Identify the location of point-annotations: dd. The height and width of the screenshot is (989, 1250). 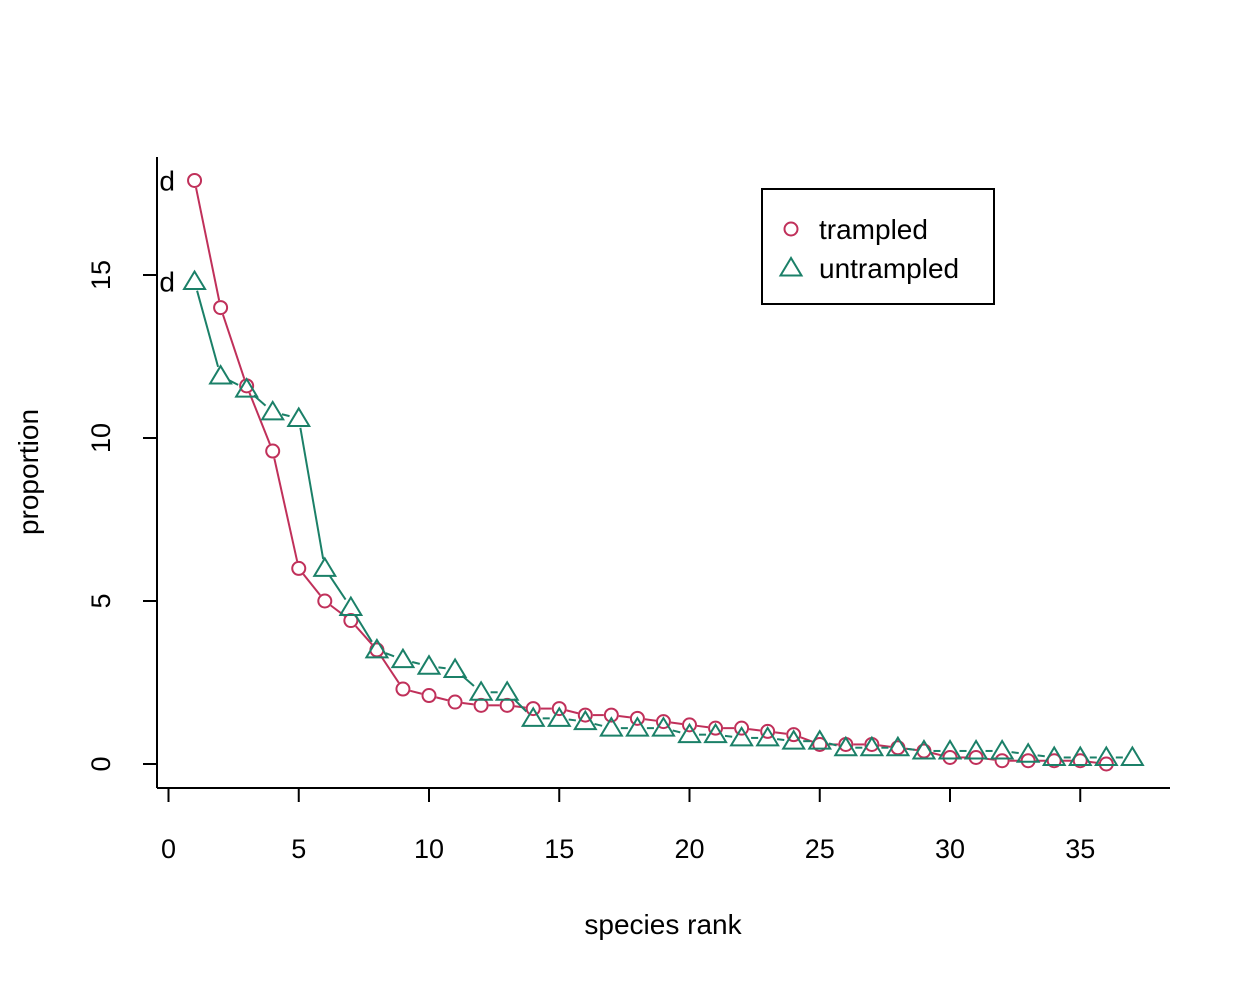
(167, 231).